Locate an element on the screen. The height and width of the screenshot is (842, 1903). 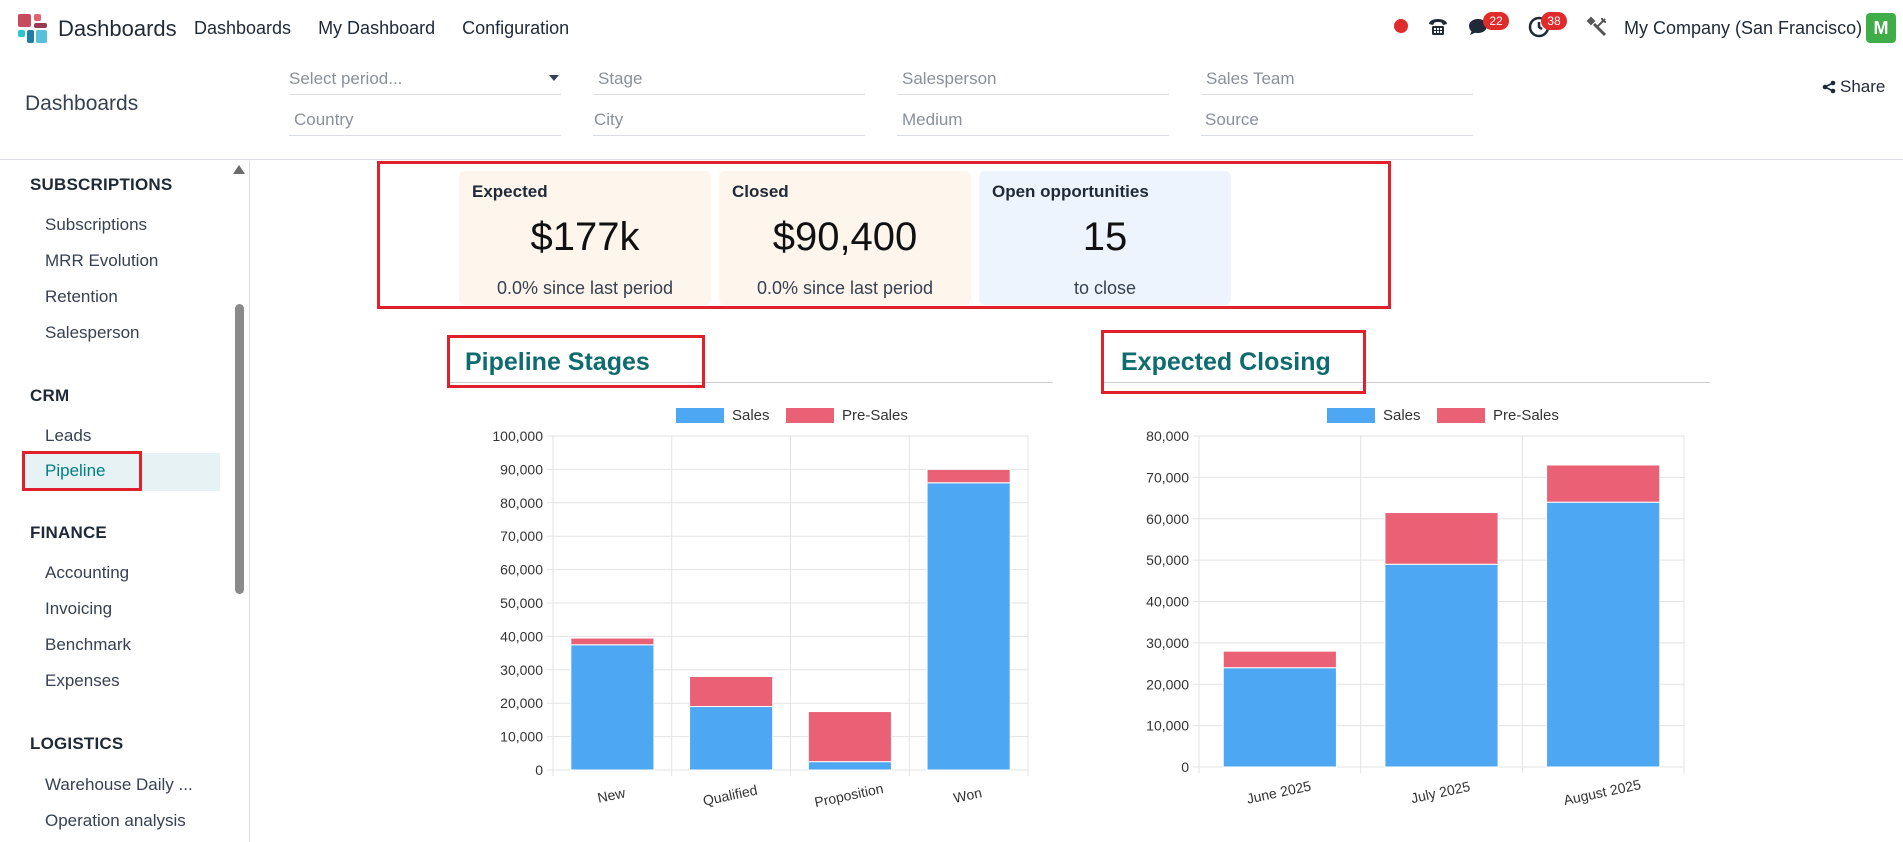
company-switcher: My Company (San Francisco) is located at coordinates (1743, 28).